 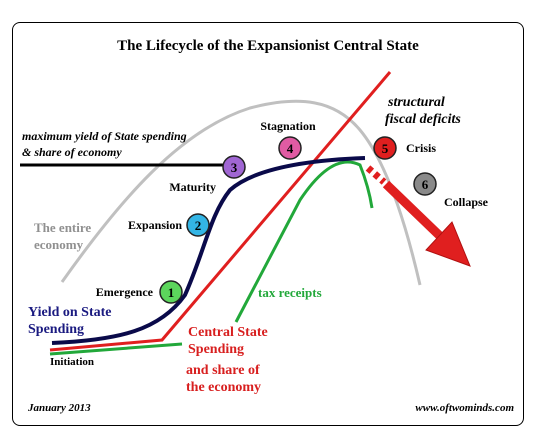 I want to click on stage-3-number: 3, so click(x=234, y=167).